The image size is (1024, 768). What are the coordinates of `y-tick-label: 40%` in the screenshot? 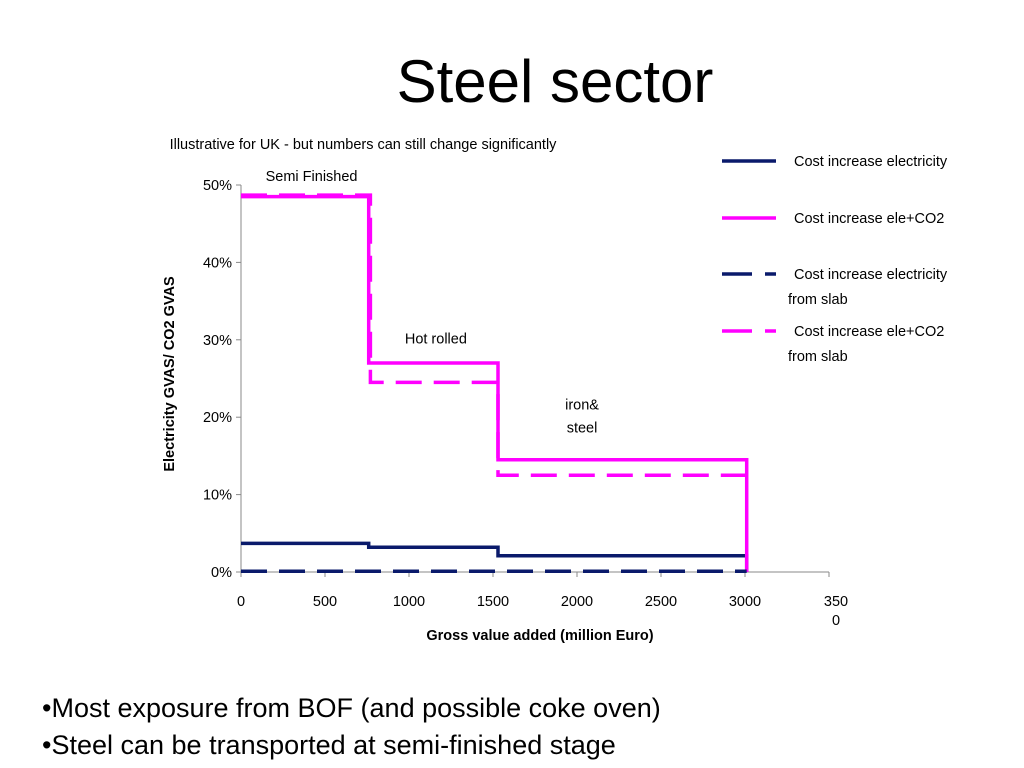 It's located at (217, 263).